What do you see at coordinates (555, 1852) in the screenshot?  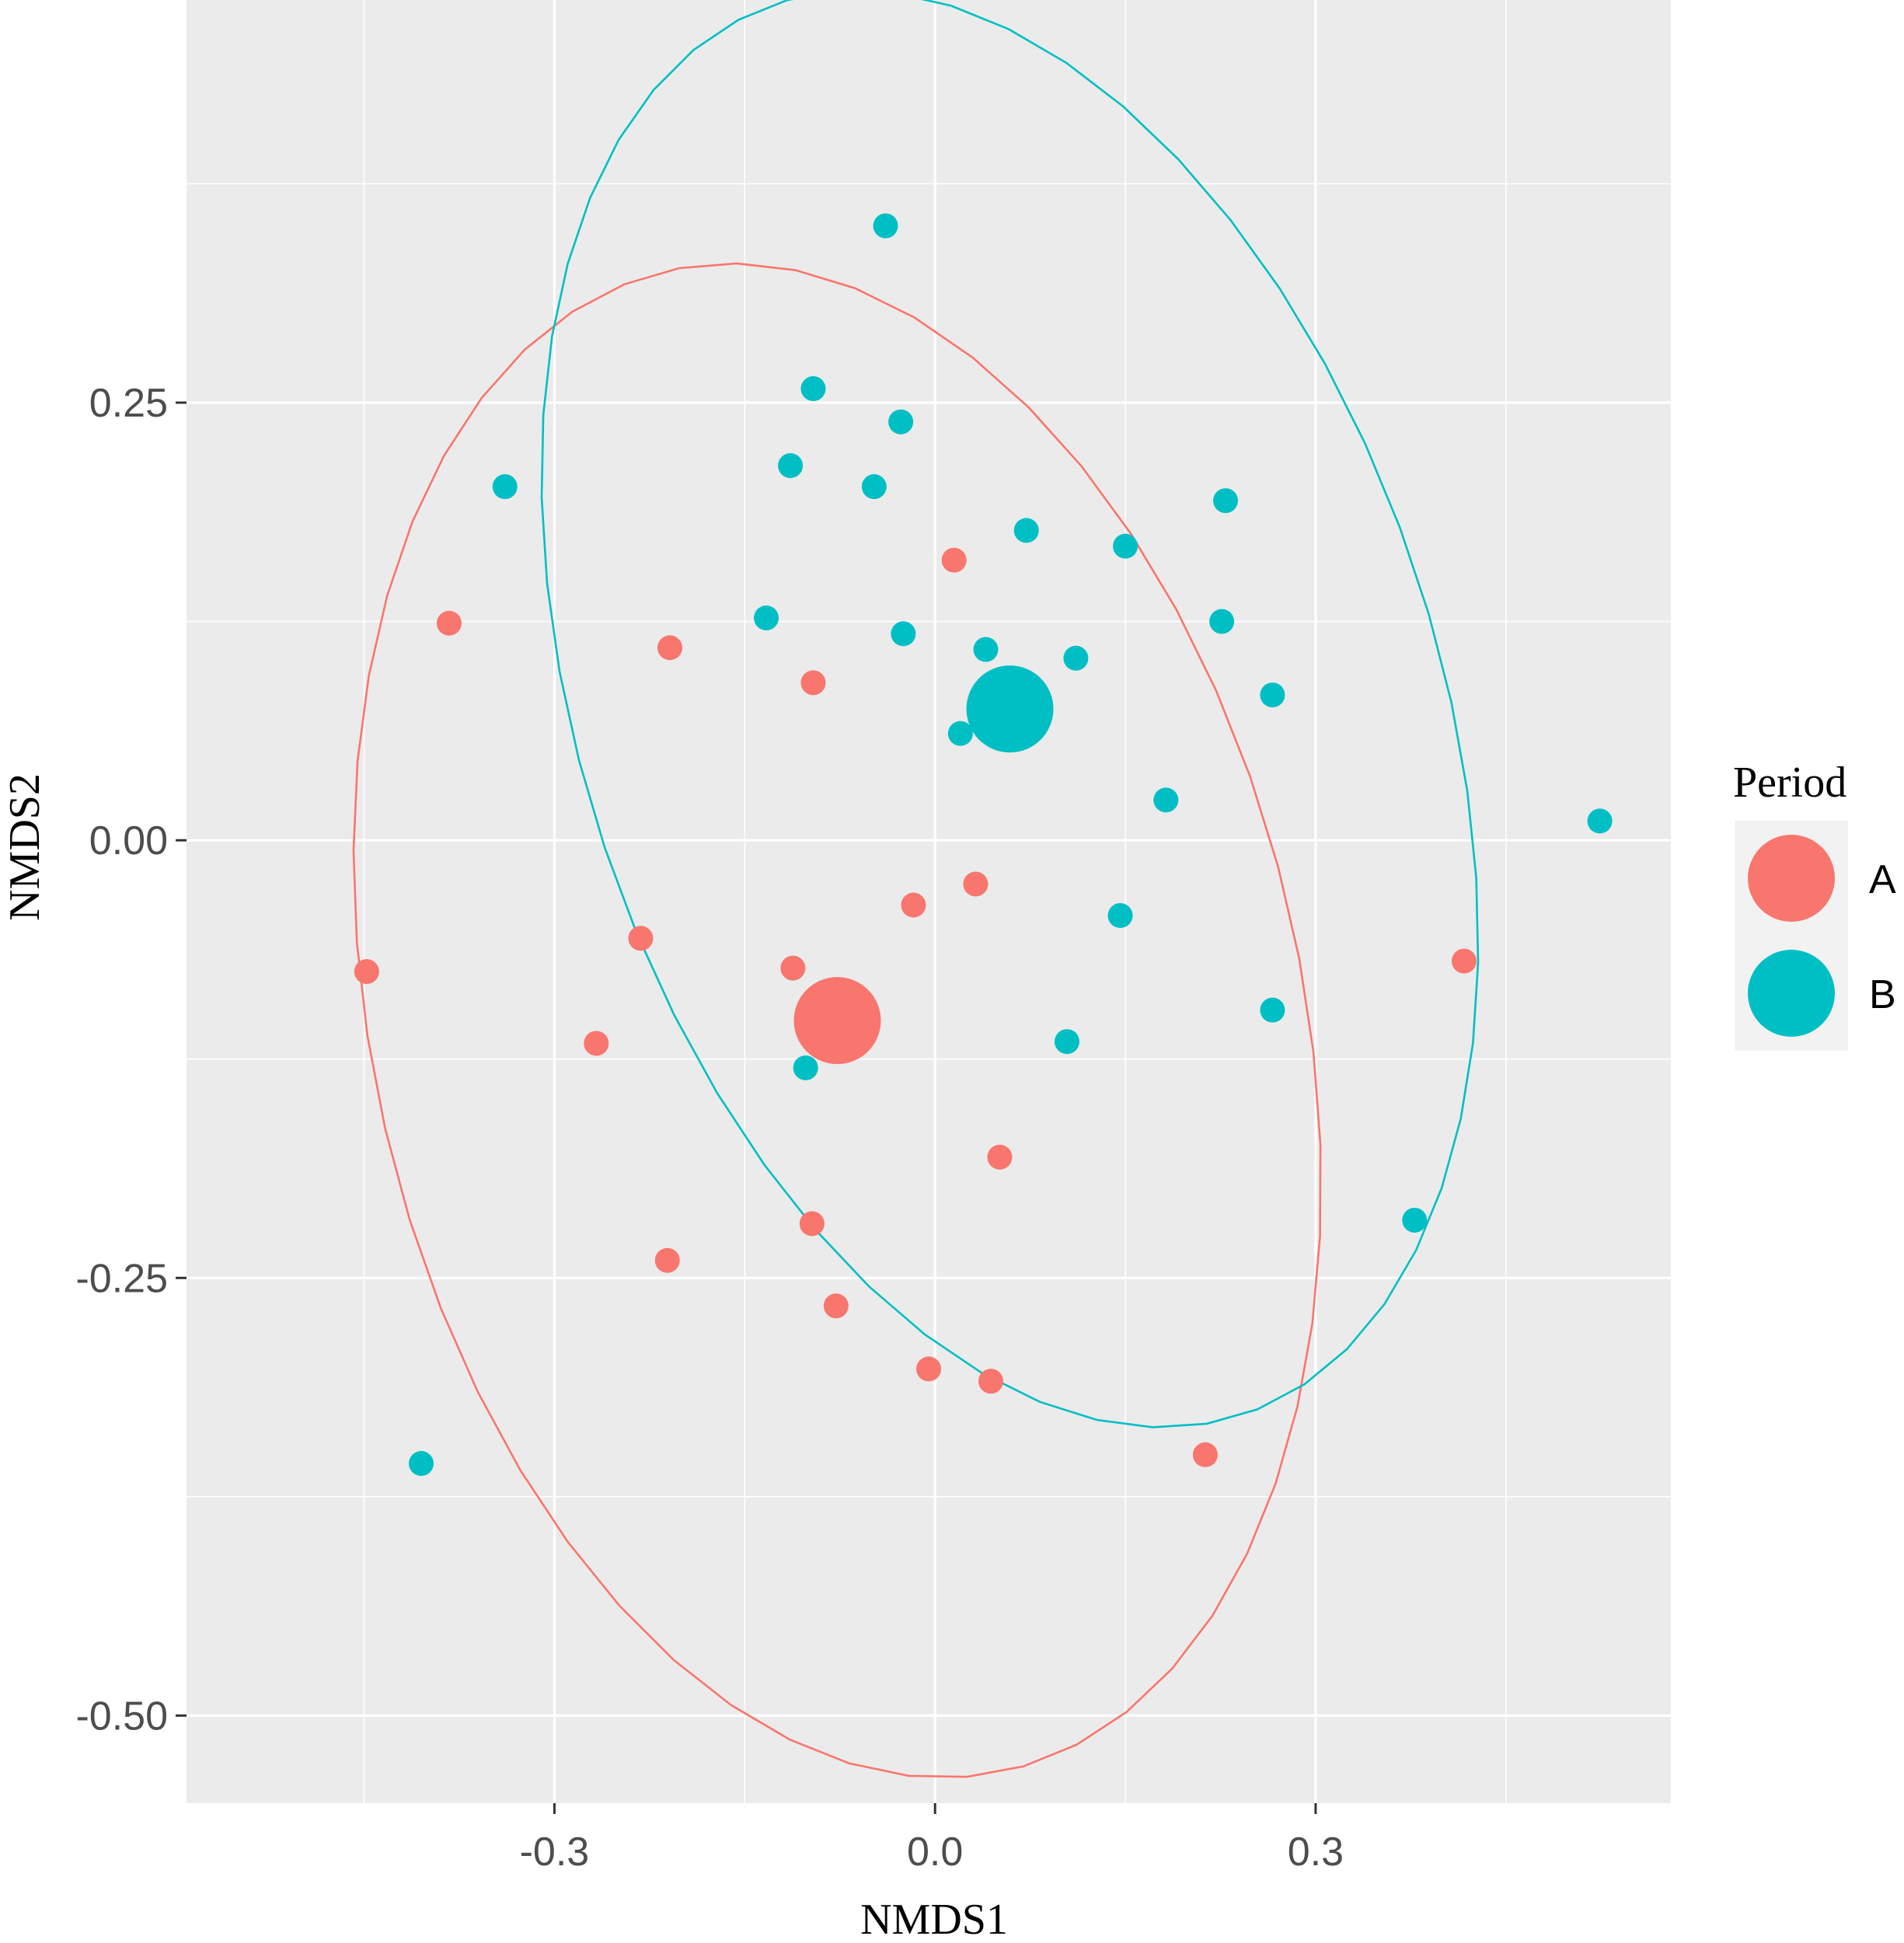 I see `x-tick-label: -0.3` at bounding box center [555, 1852].